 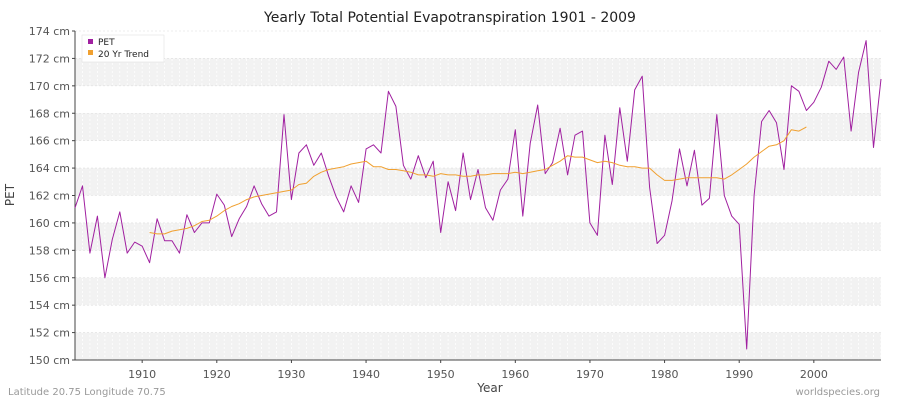 What do you see at coordinates (49, 333) in the screenshot?
I see `y-tick-label: 152 cm` at bounding box center [49, 333].